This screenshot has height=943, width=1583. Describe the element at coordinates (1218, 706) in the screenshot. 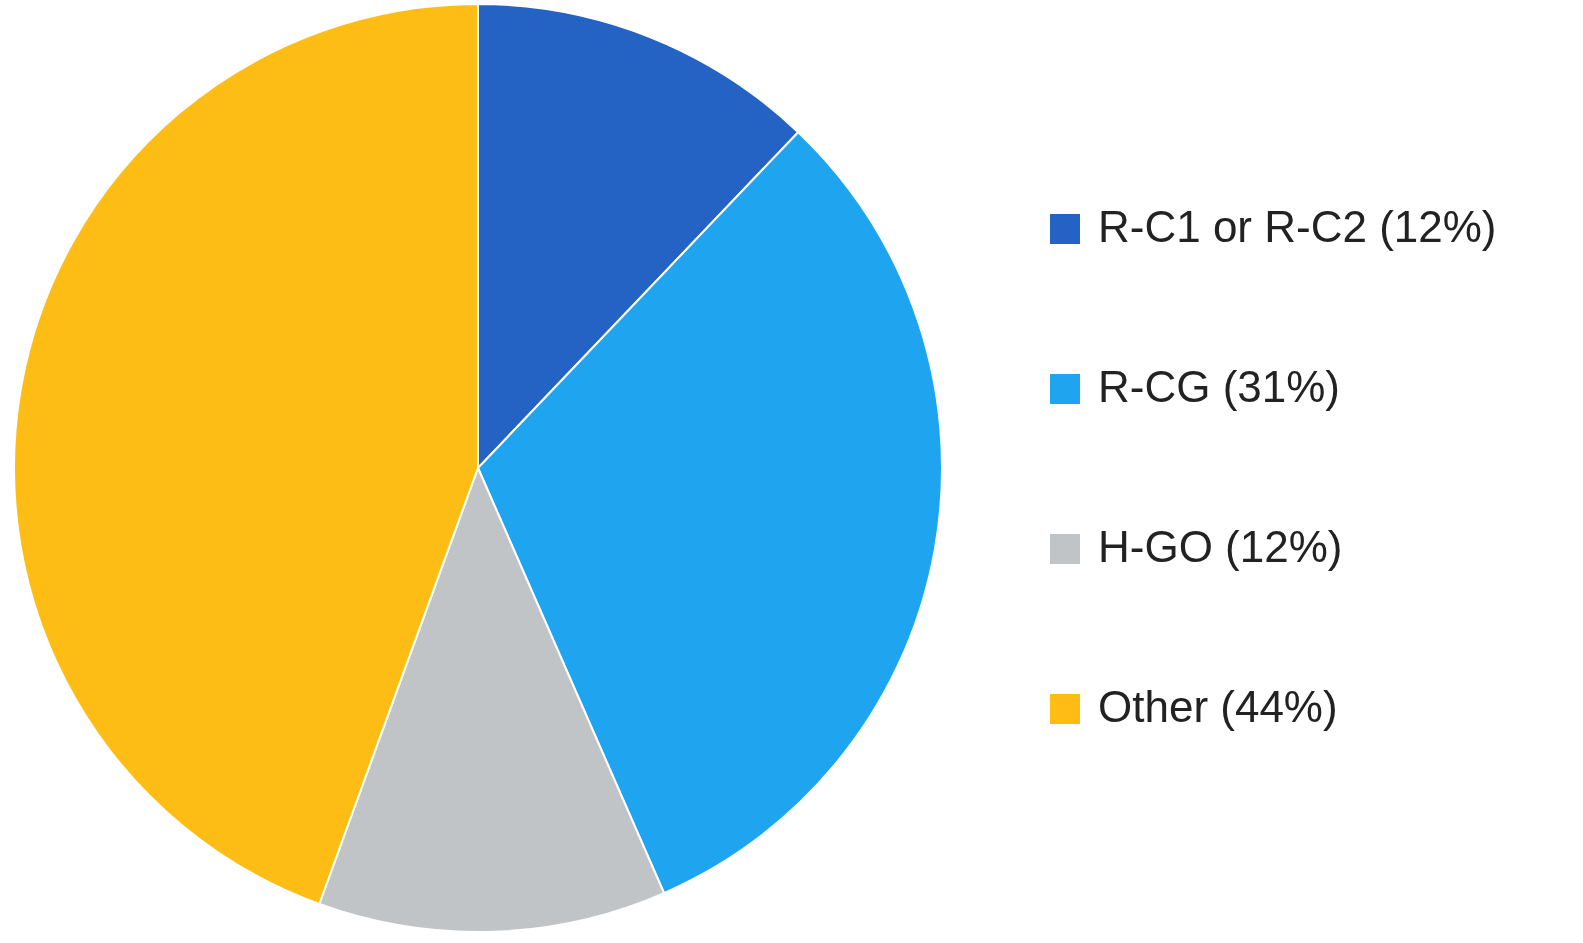

I see `legend-label: Other (44%)` at that location.